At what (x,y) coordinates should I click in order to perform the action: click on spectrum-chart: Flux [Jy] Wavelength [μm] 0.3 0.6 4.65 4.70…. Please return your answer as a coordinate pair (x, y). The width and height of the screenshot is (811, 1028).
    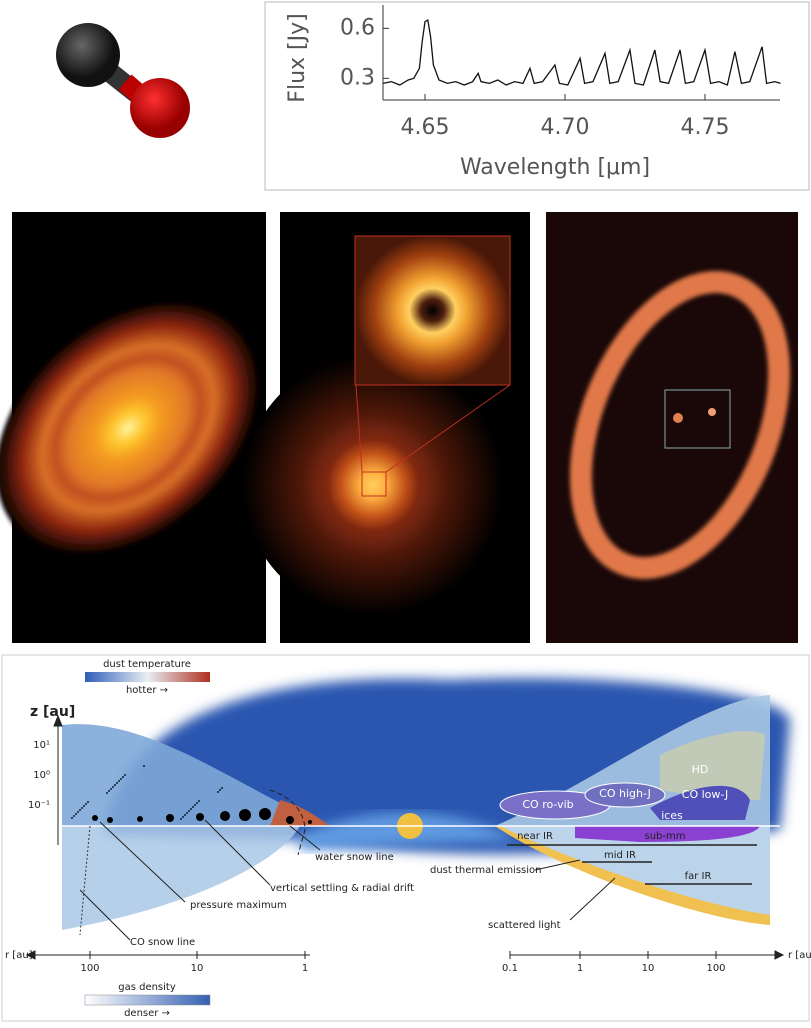
    Looking at the image, I should click on (533, 92).